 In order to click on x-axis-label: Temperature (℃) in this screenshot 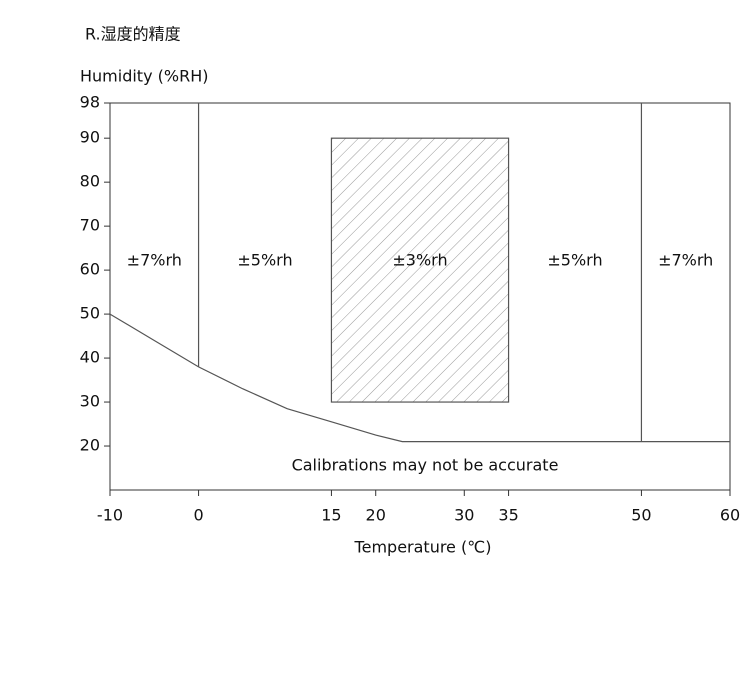, I will do `click(423, 547)`.